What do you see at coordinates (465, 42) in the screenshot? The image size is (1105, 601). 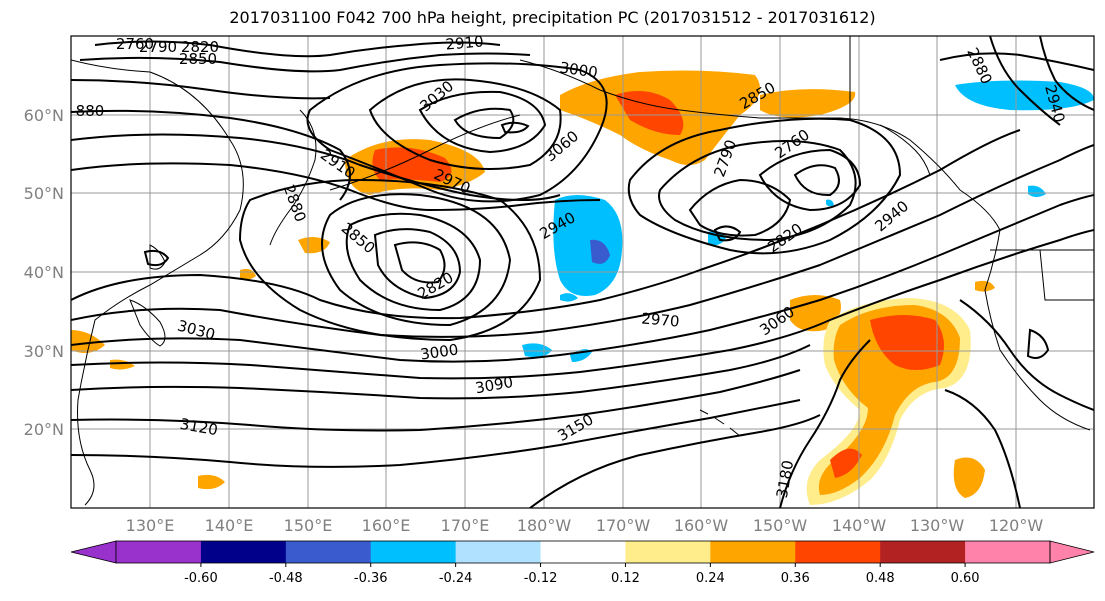 I see `contour-label: 2910` at bounding box center [465, 42].